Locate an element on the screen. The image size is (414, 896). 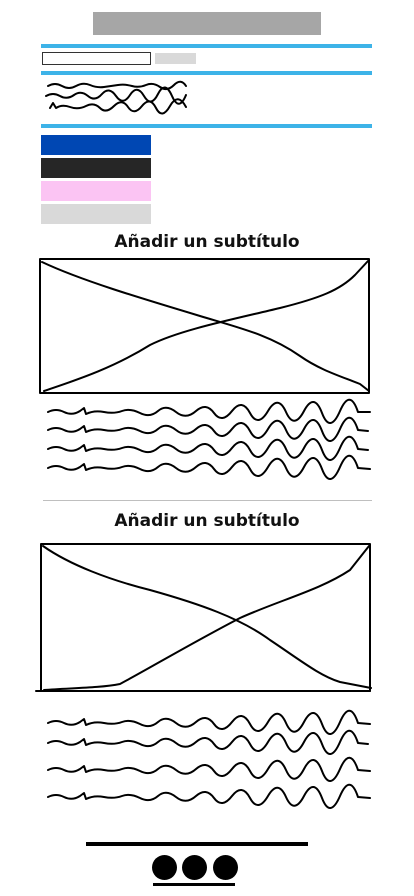
section-divider is located at coordinates (207, 500).